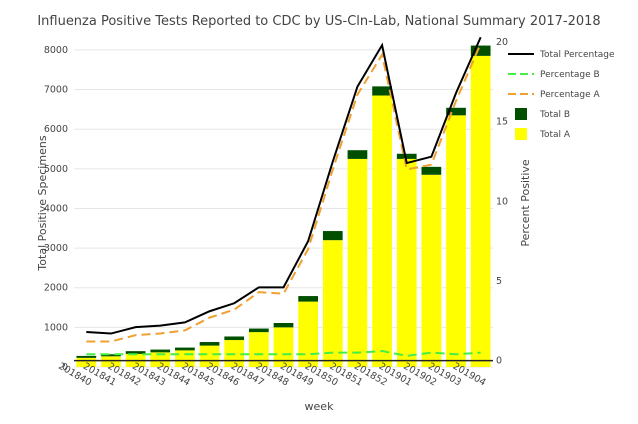  I want to click on legend-label-percentage-b: Percentage B, so click(570, 75).